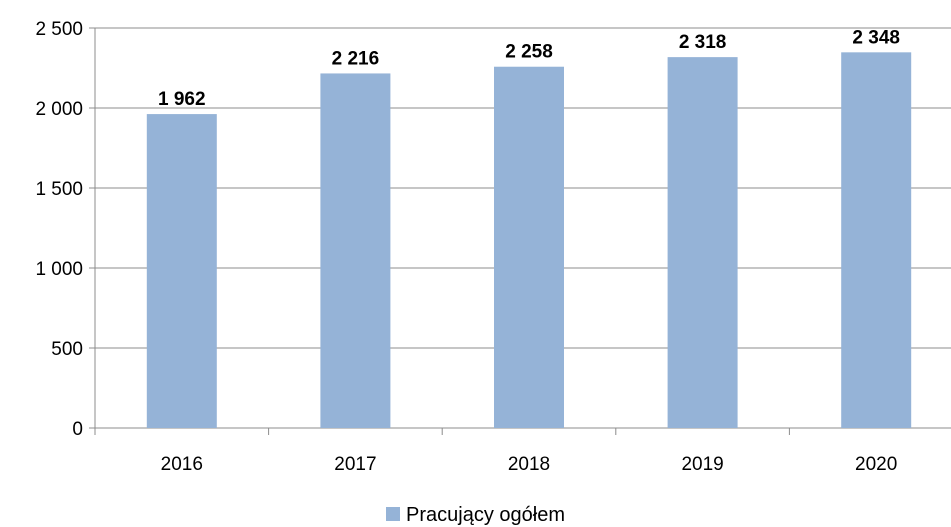 This screenshot has height=527, width=951. What do you see at coordinates (59, 189) in the screenshot?
I see `y-tick-label: 1 500` at bounding box center [59, 189].